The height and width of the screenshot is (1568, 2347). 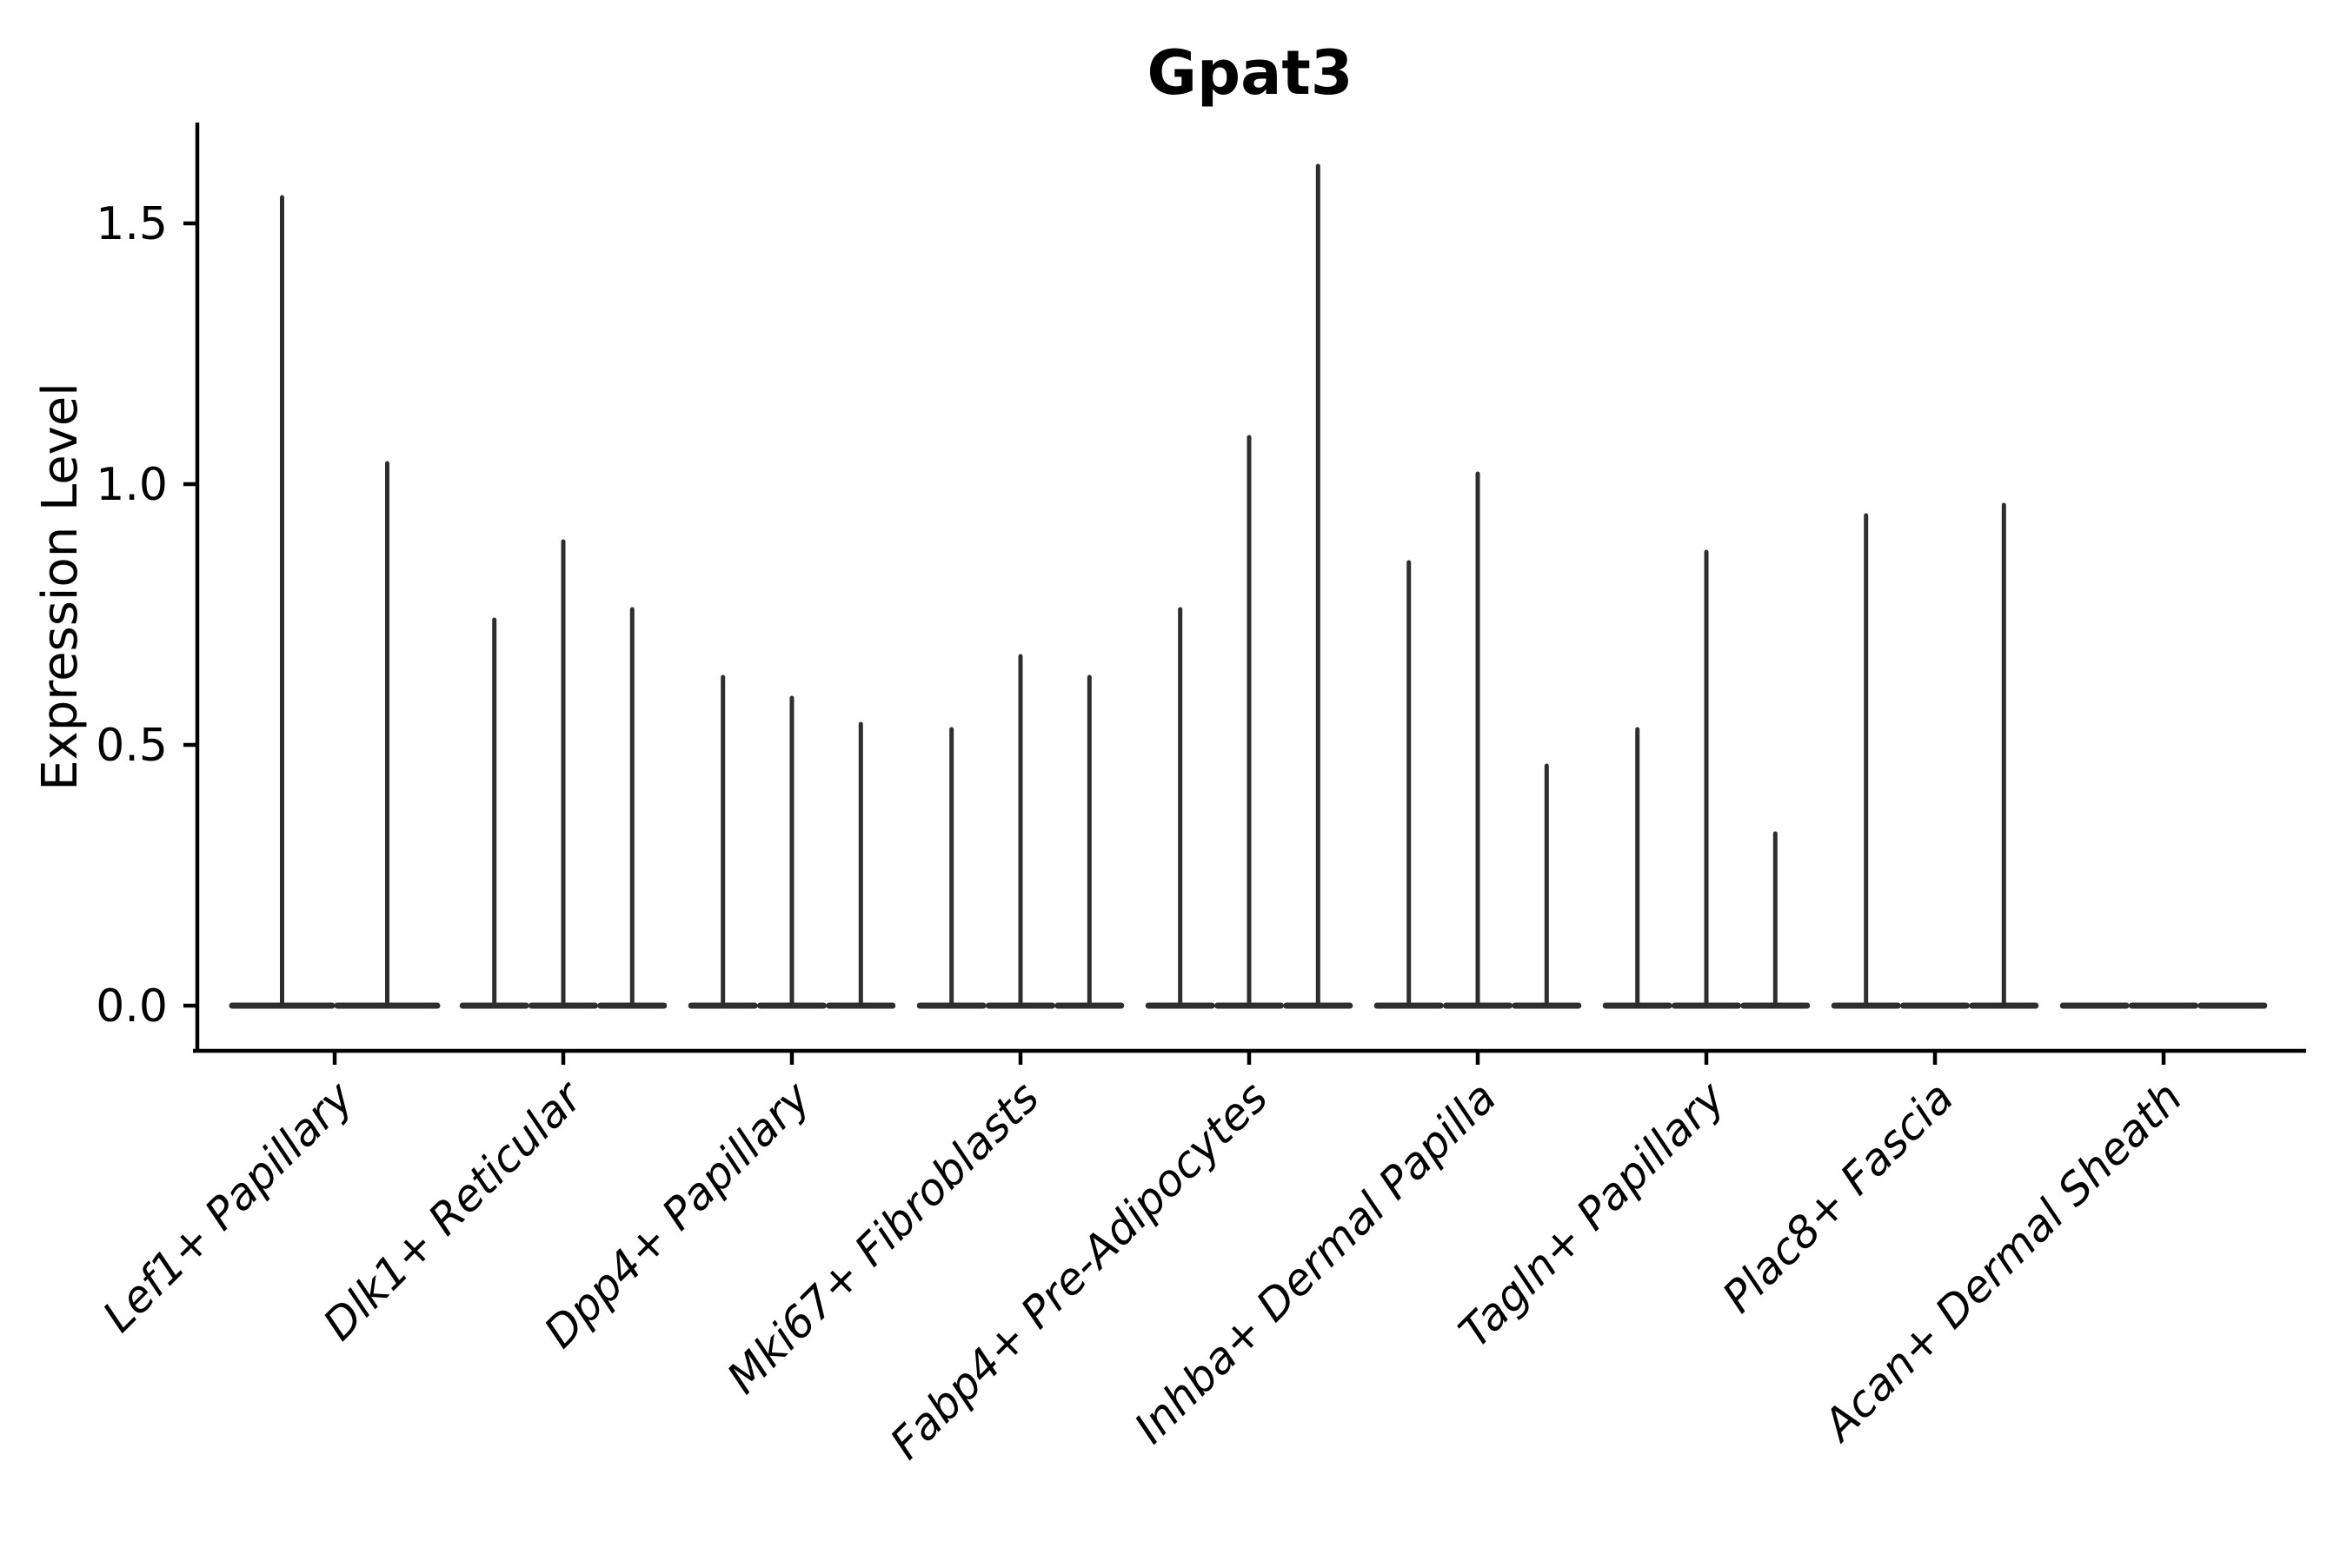 I want to click on chart-title: Gpat3, so click(x=1250, y=73).